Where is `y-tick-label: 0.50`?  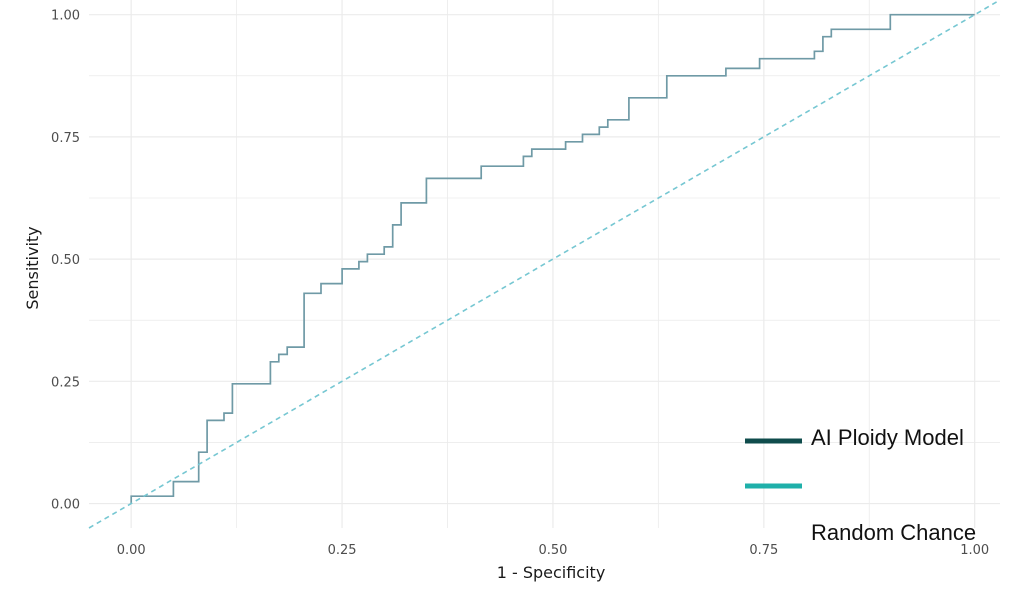 y-tick-label: 0.50 is located at coordinates (65, 260).